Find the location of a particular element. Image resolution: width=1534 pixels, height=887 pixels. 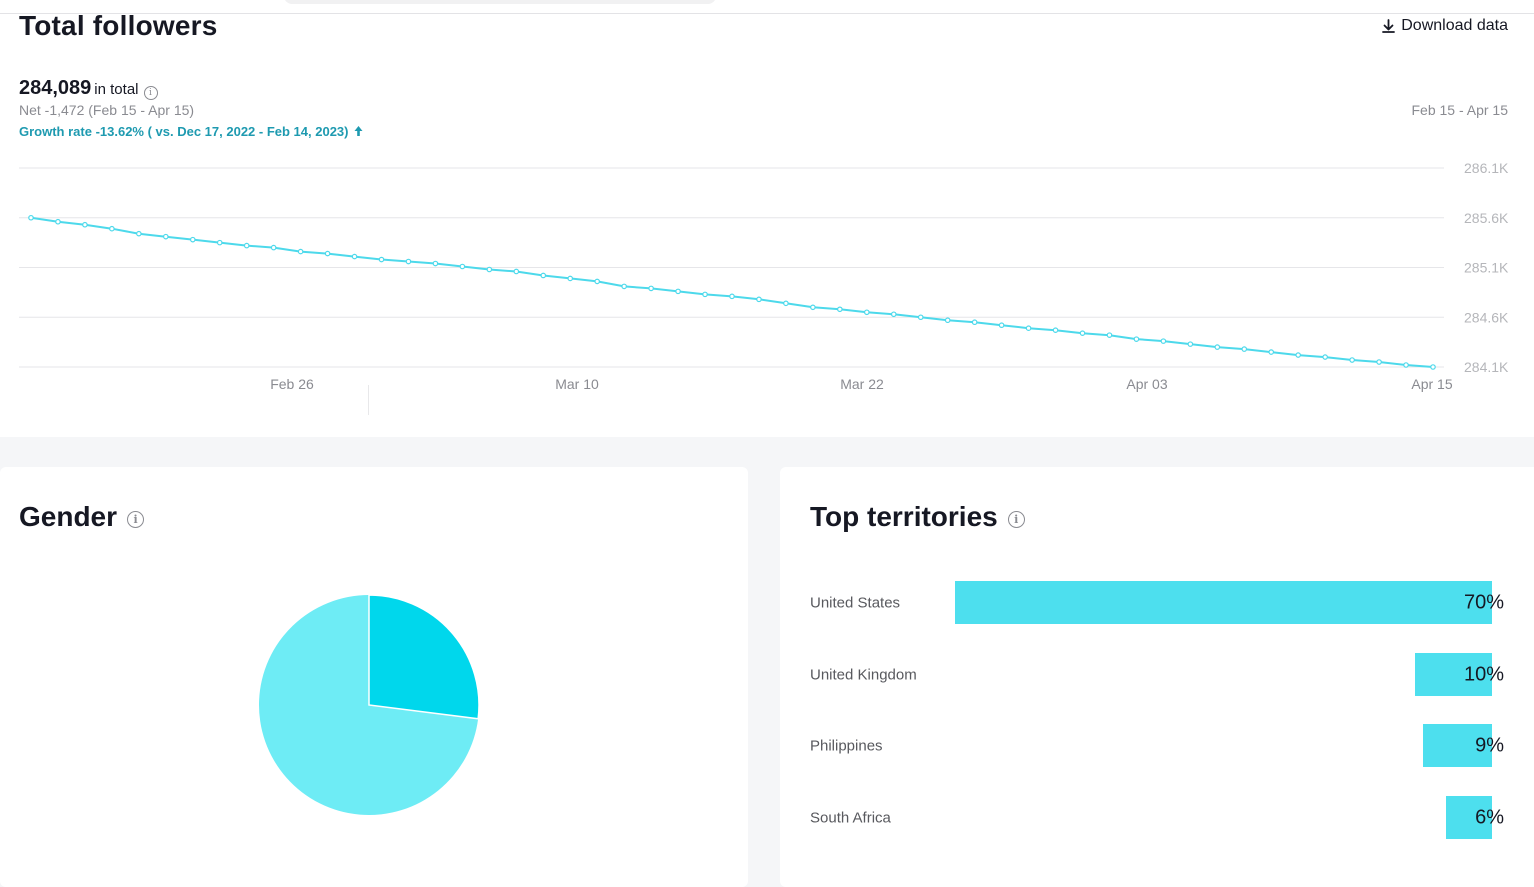

y-tick-label: 285.1K is located at coordinates (1486, 268).